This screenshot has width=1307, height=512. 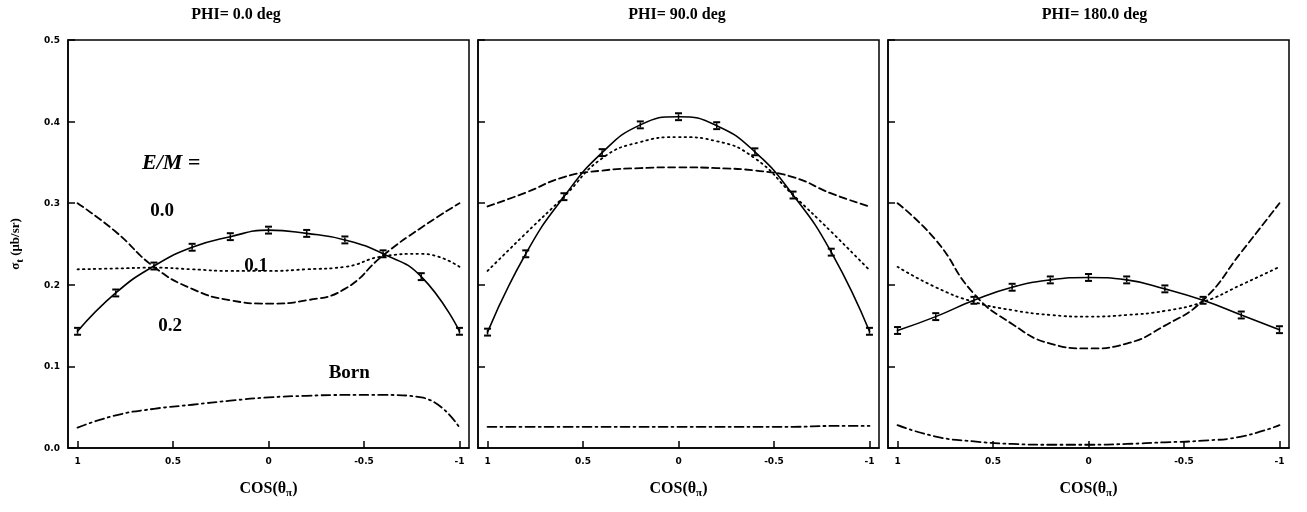 What do you see at coordinates (171, 161) in the screenshot?
I see `legend-title: E/M =` at bounding box center [171, 161].